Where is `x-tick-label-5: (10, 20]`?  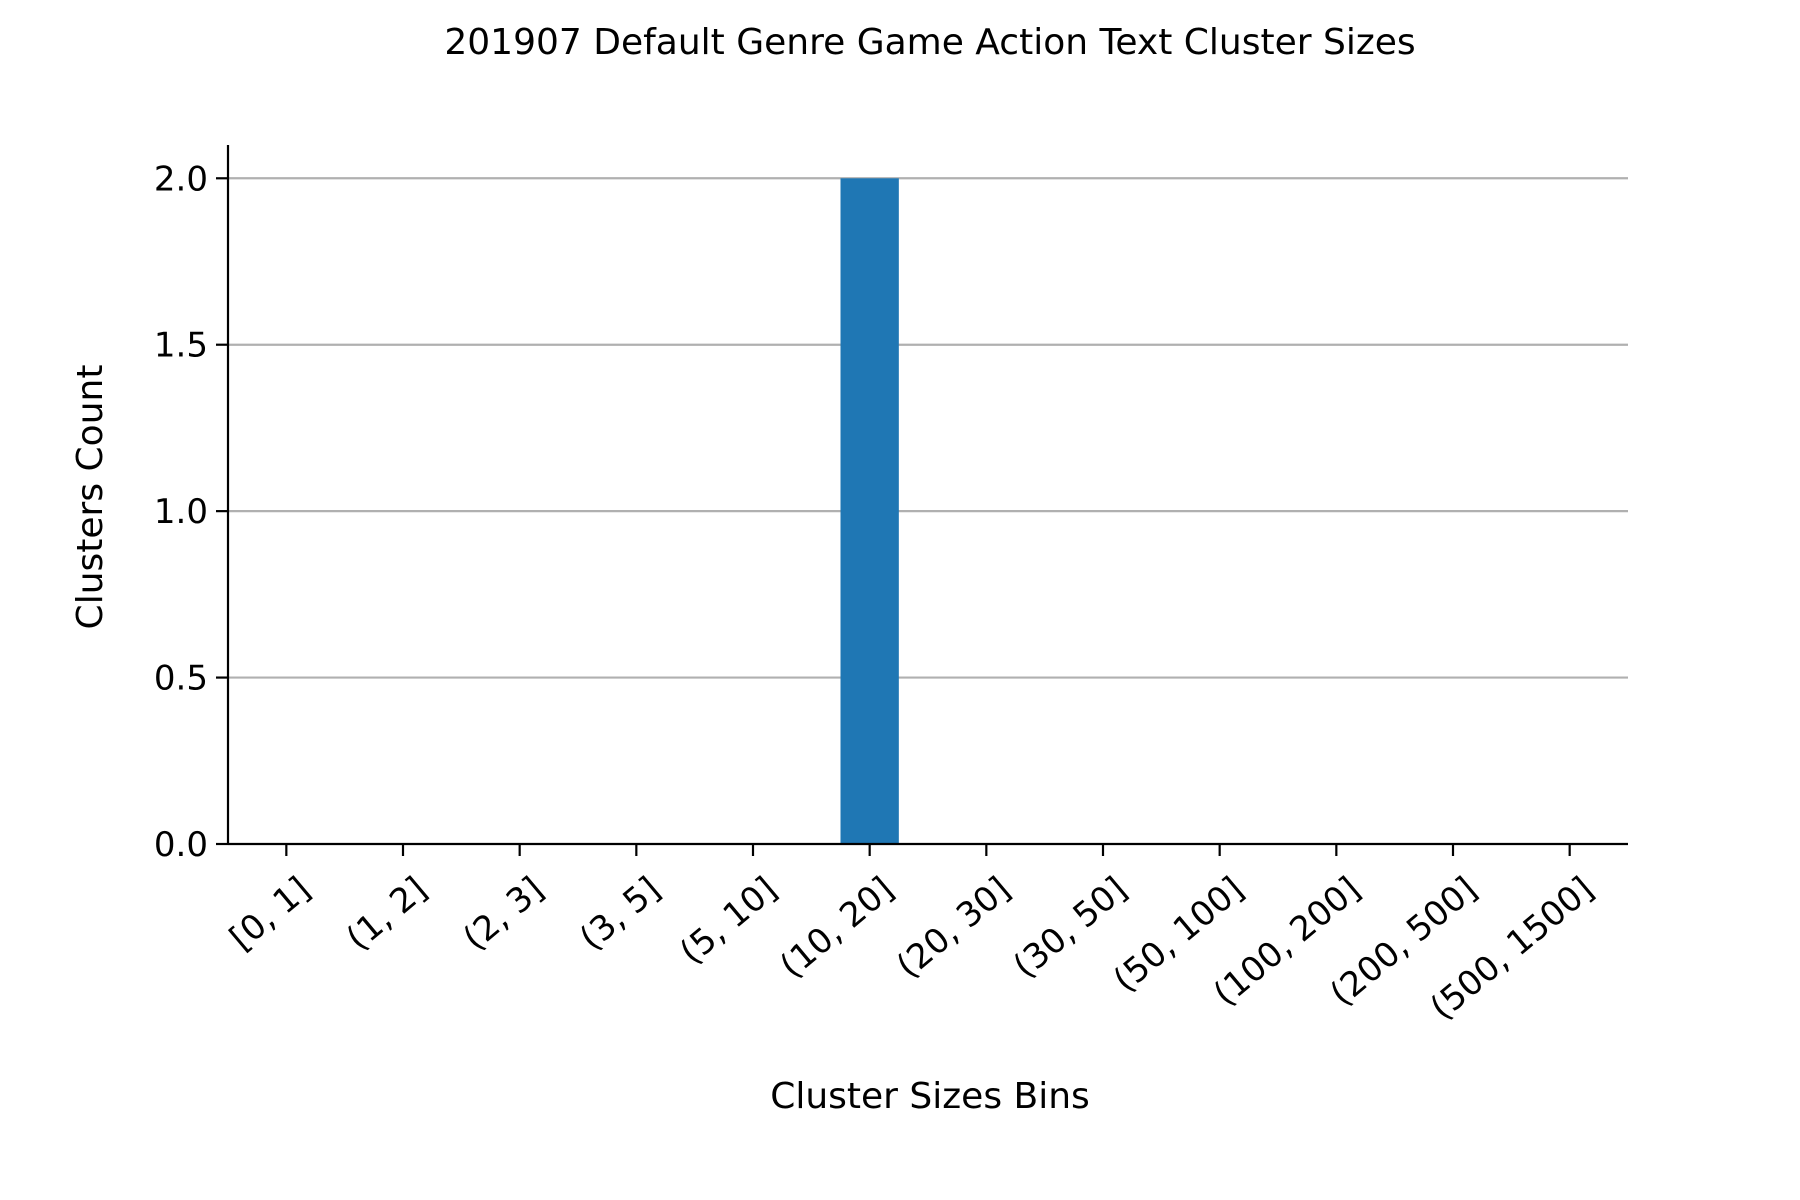
x-tick-label-5: (10, 20] is located at coordinates (837, 927).